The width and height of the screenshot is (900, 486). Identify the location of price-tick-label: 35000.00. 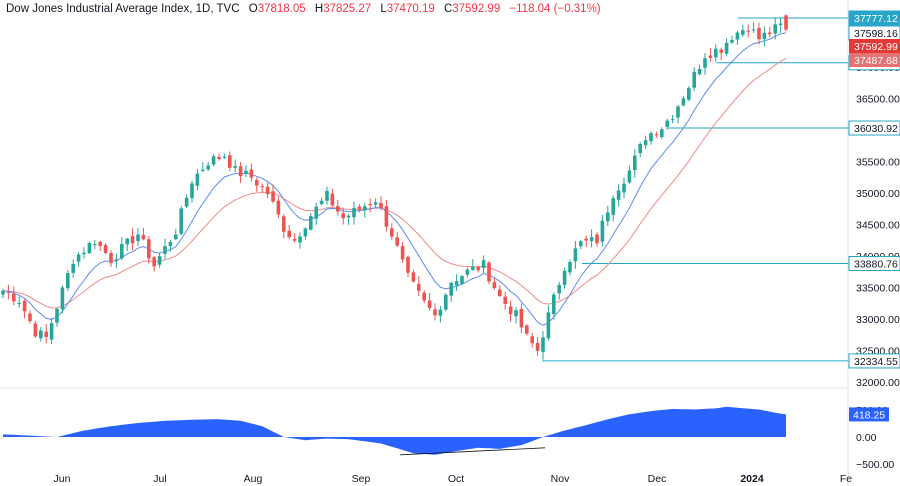
(878, 194).